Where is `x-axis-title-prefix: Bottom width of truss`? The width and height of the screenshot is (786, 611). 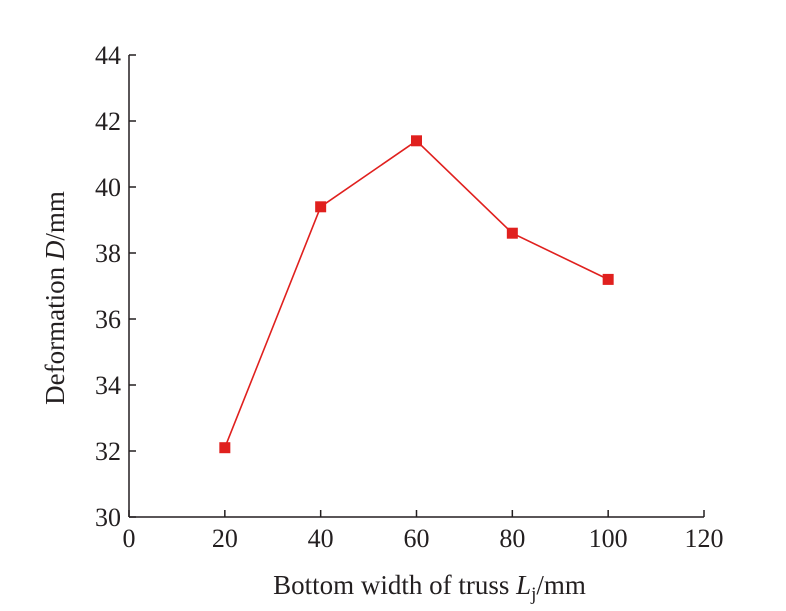 x-axis-title-prefix: Bottom width of truss is located at coordinates (394, 585).